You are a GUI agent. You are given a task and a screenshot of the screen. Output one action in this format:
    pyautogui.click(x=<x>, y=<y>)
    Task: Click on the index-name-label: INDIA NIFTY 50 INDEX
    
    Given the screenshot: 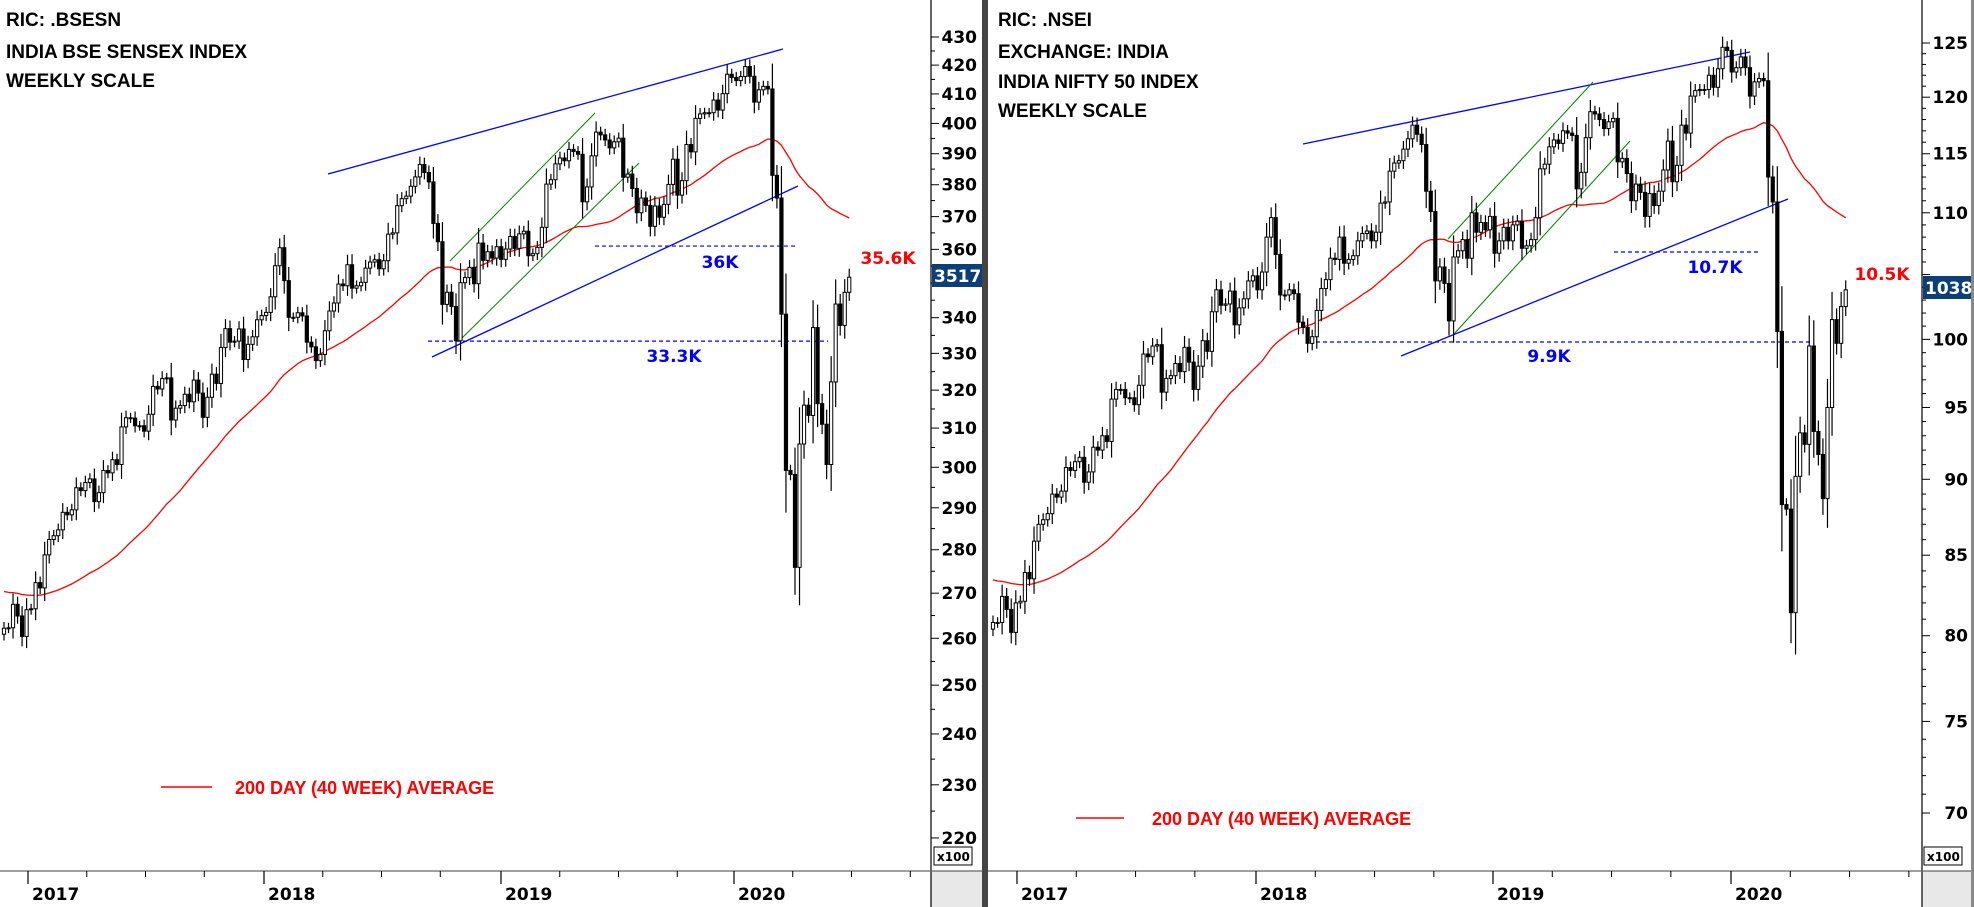 What is the action you would take?
    pyautogui.click(x=1098, y=82)
    